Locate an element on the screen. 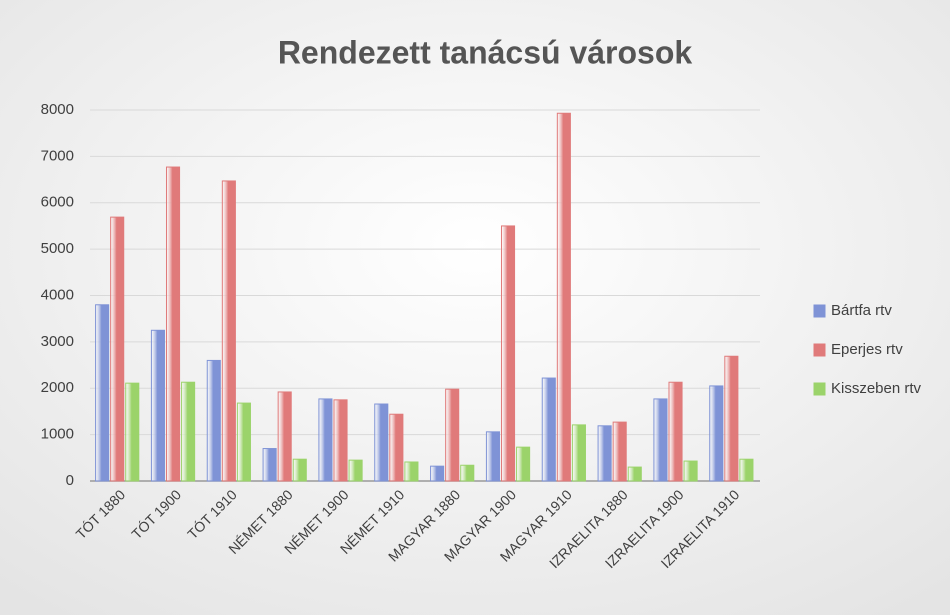  y-tick-label: 4000 is located at coordinates (57, 294).